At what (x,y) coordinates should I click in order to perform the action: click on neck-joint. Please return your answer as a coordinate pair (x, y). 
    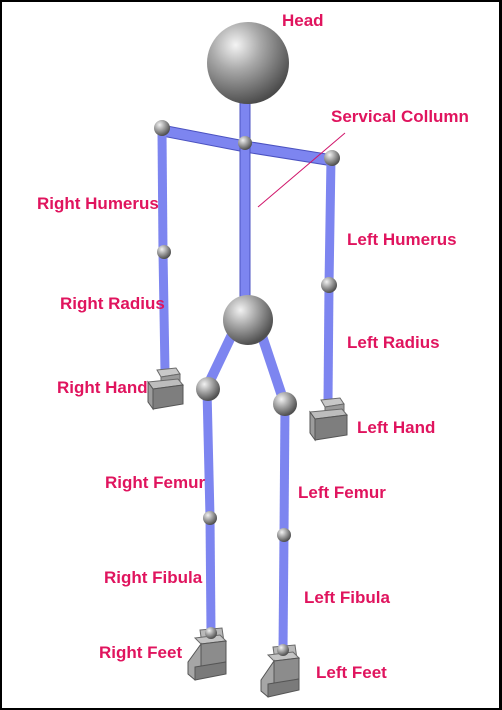
    Looking at the image, I should click on (245, 143).